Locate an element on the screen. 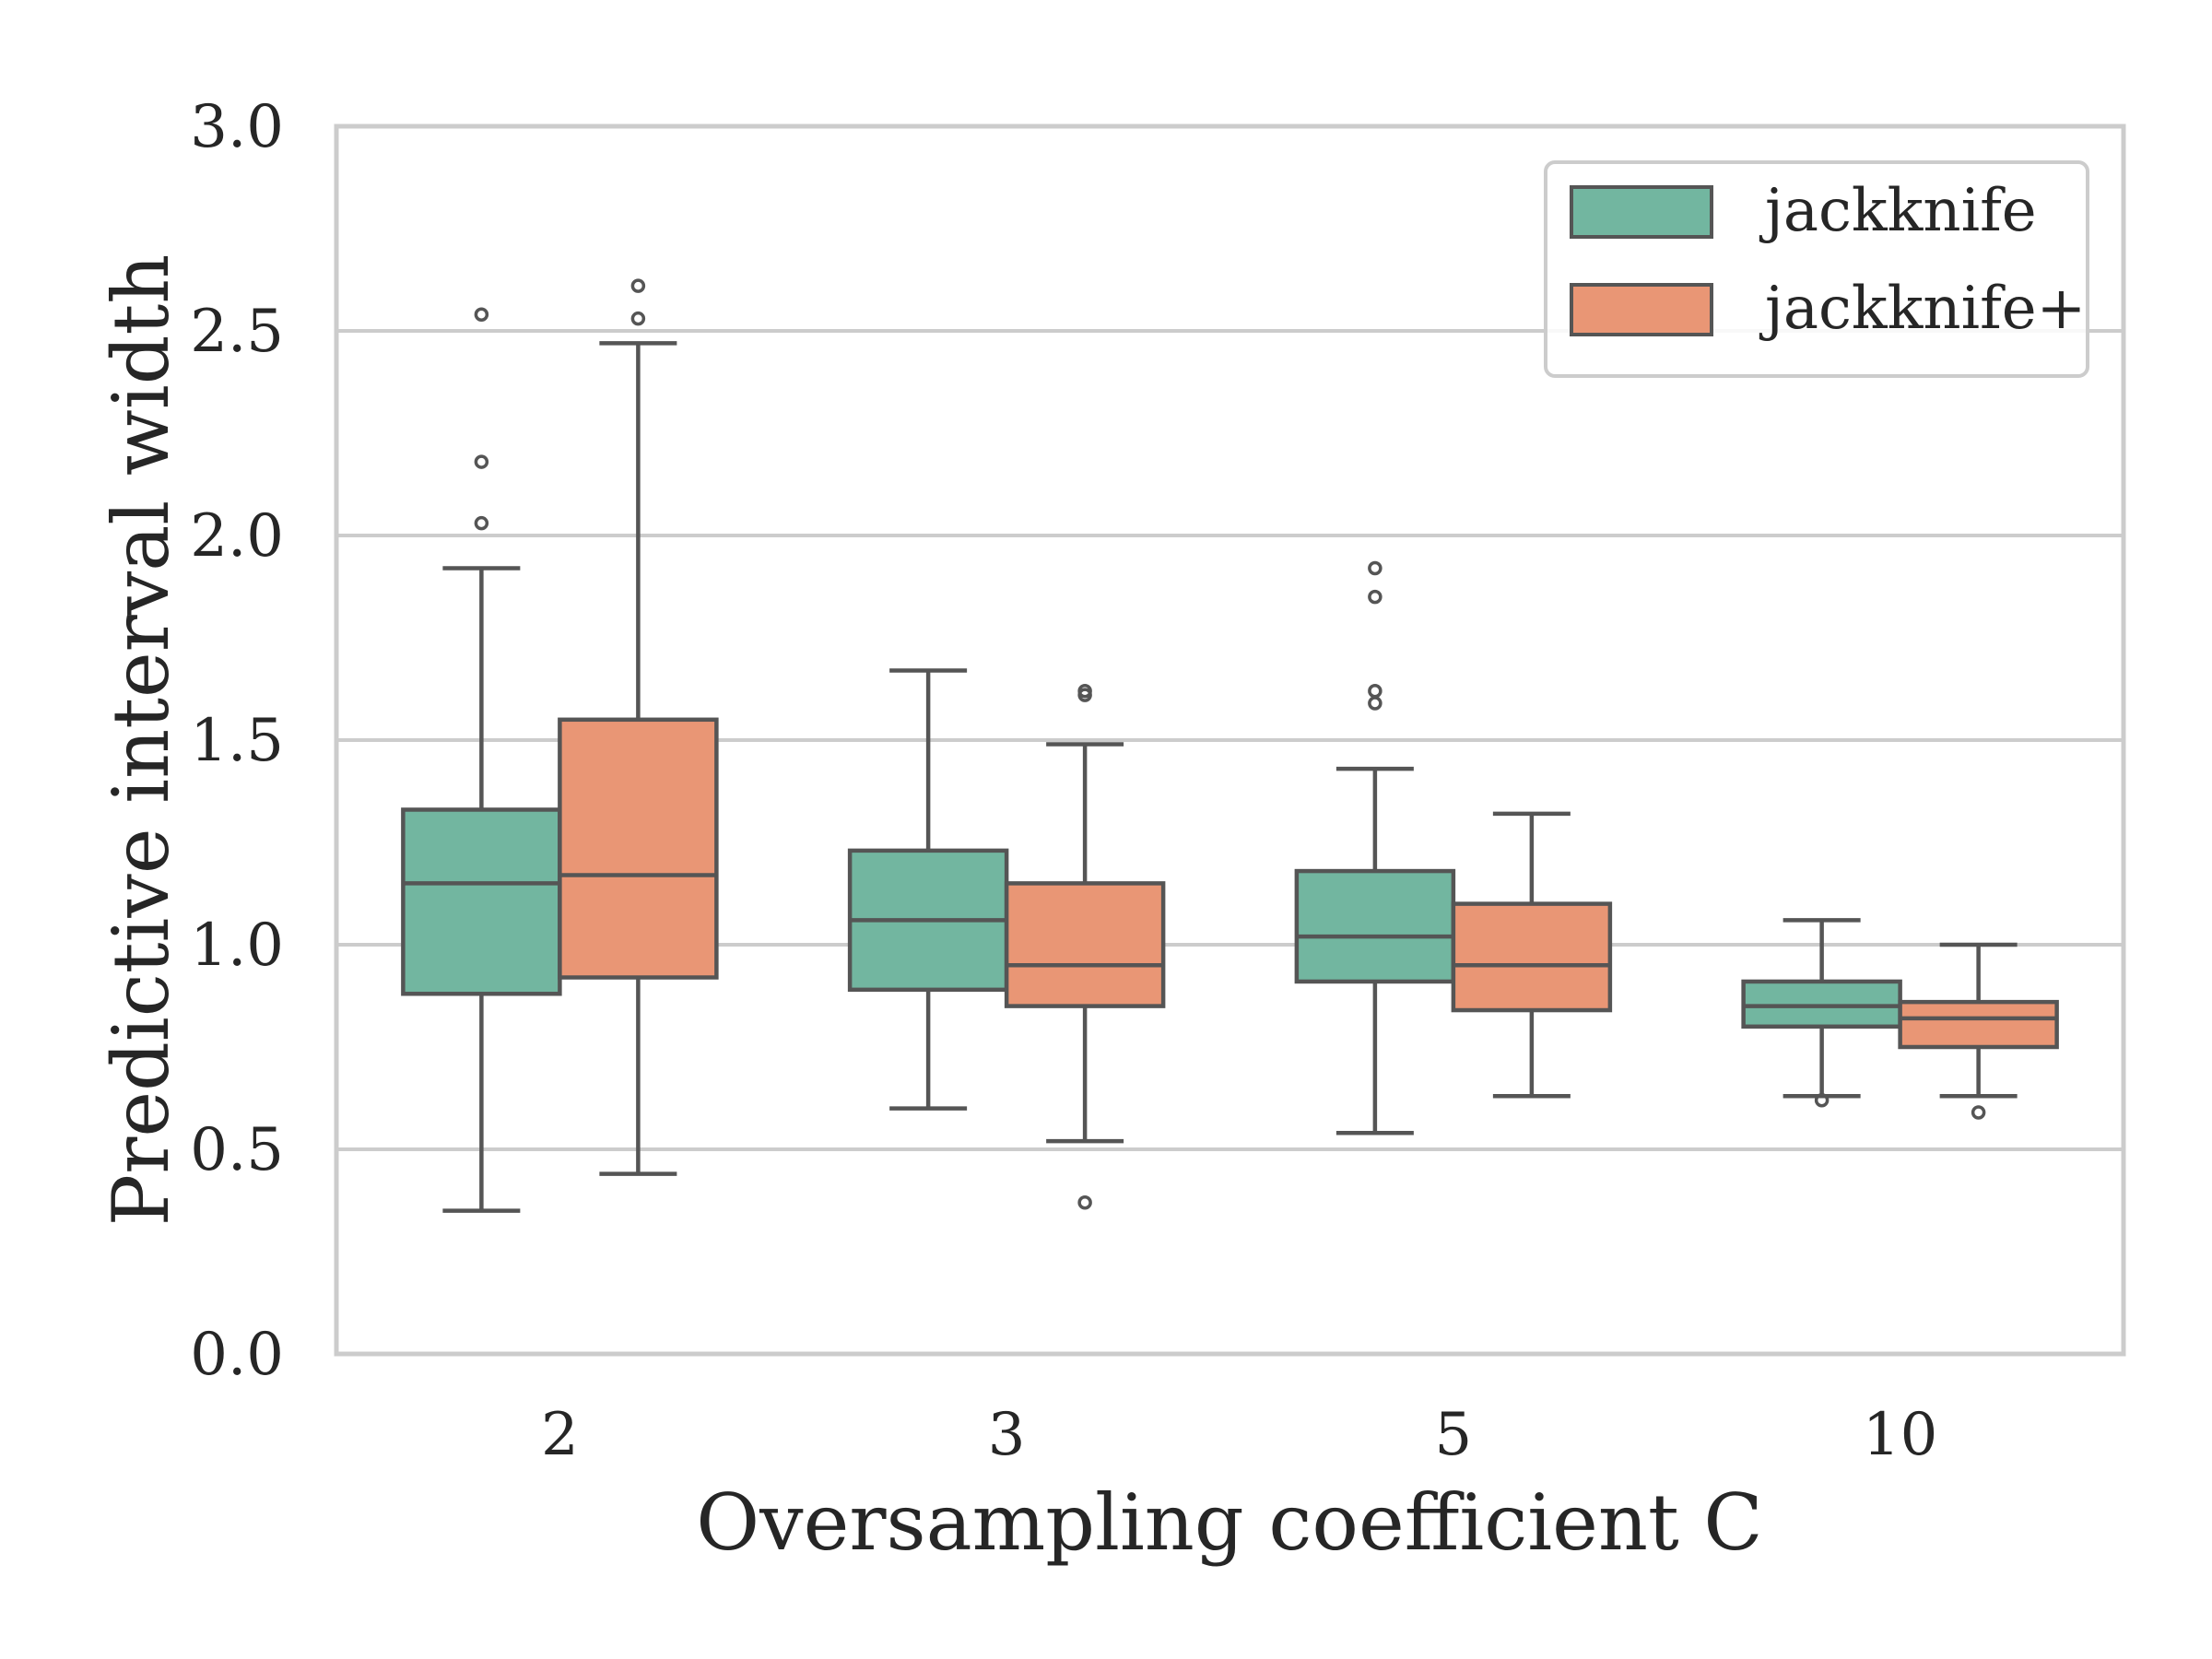 This screenshot has width=2212, height=1659. y-tick-label: 2.0 is located at coordinates (237, 536).